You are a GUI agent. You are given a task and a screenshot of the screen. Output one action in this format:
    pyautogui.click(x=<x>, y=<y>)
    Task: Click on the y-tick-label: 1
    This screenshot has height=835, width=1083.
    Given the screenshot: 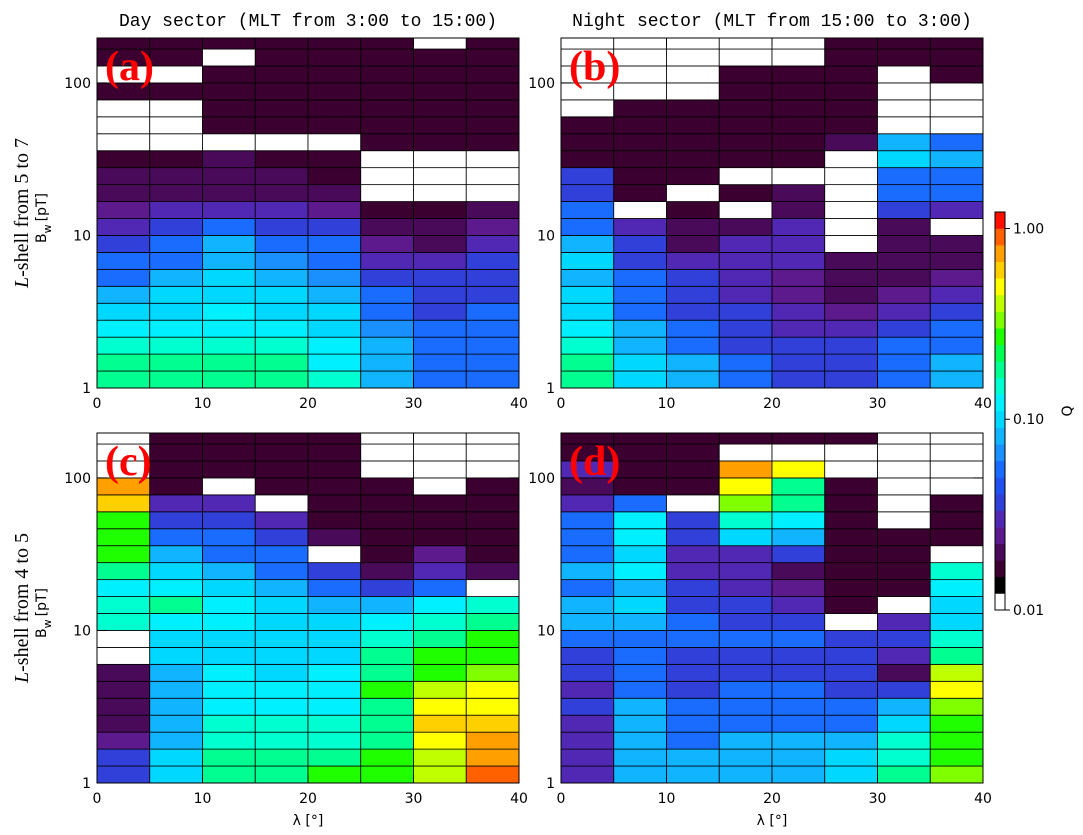 What is the action you would take?
    pyautogui.click(x=550, y=784)
    